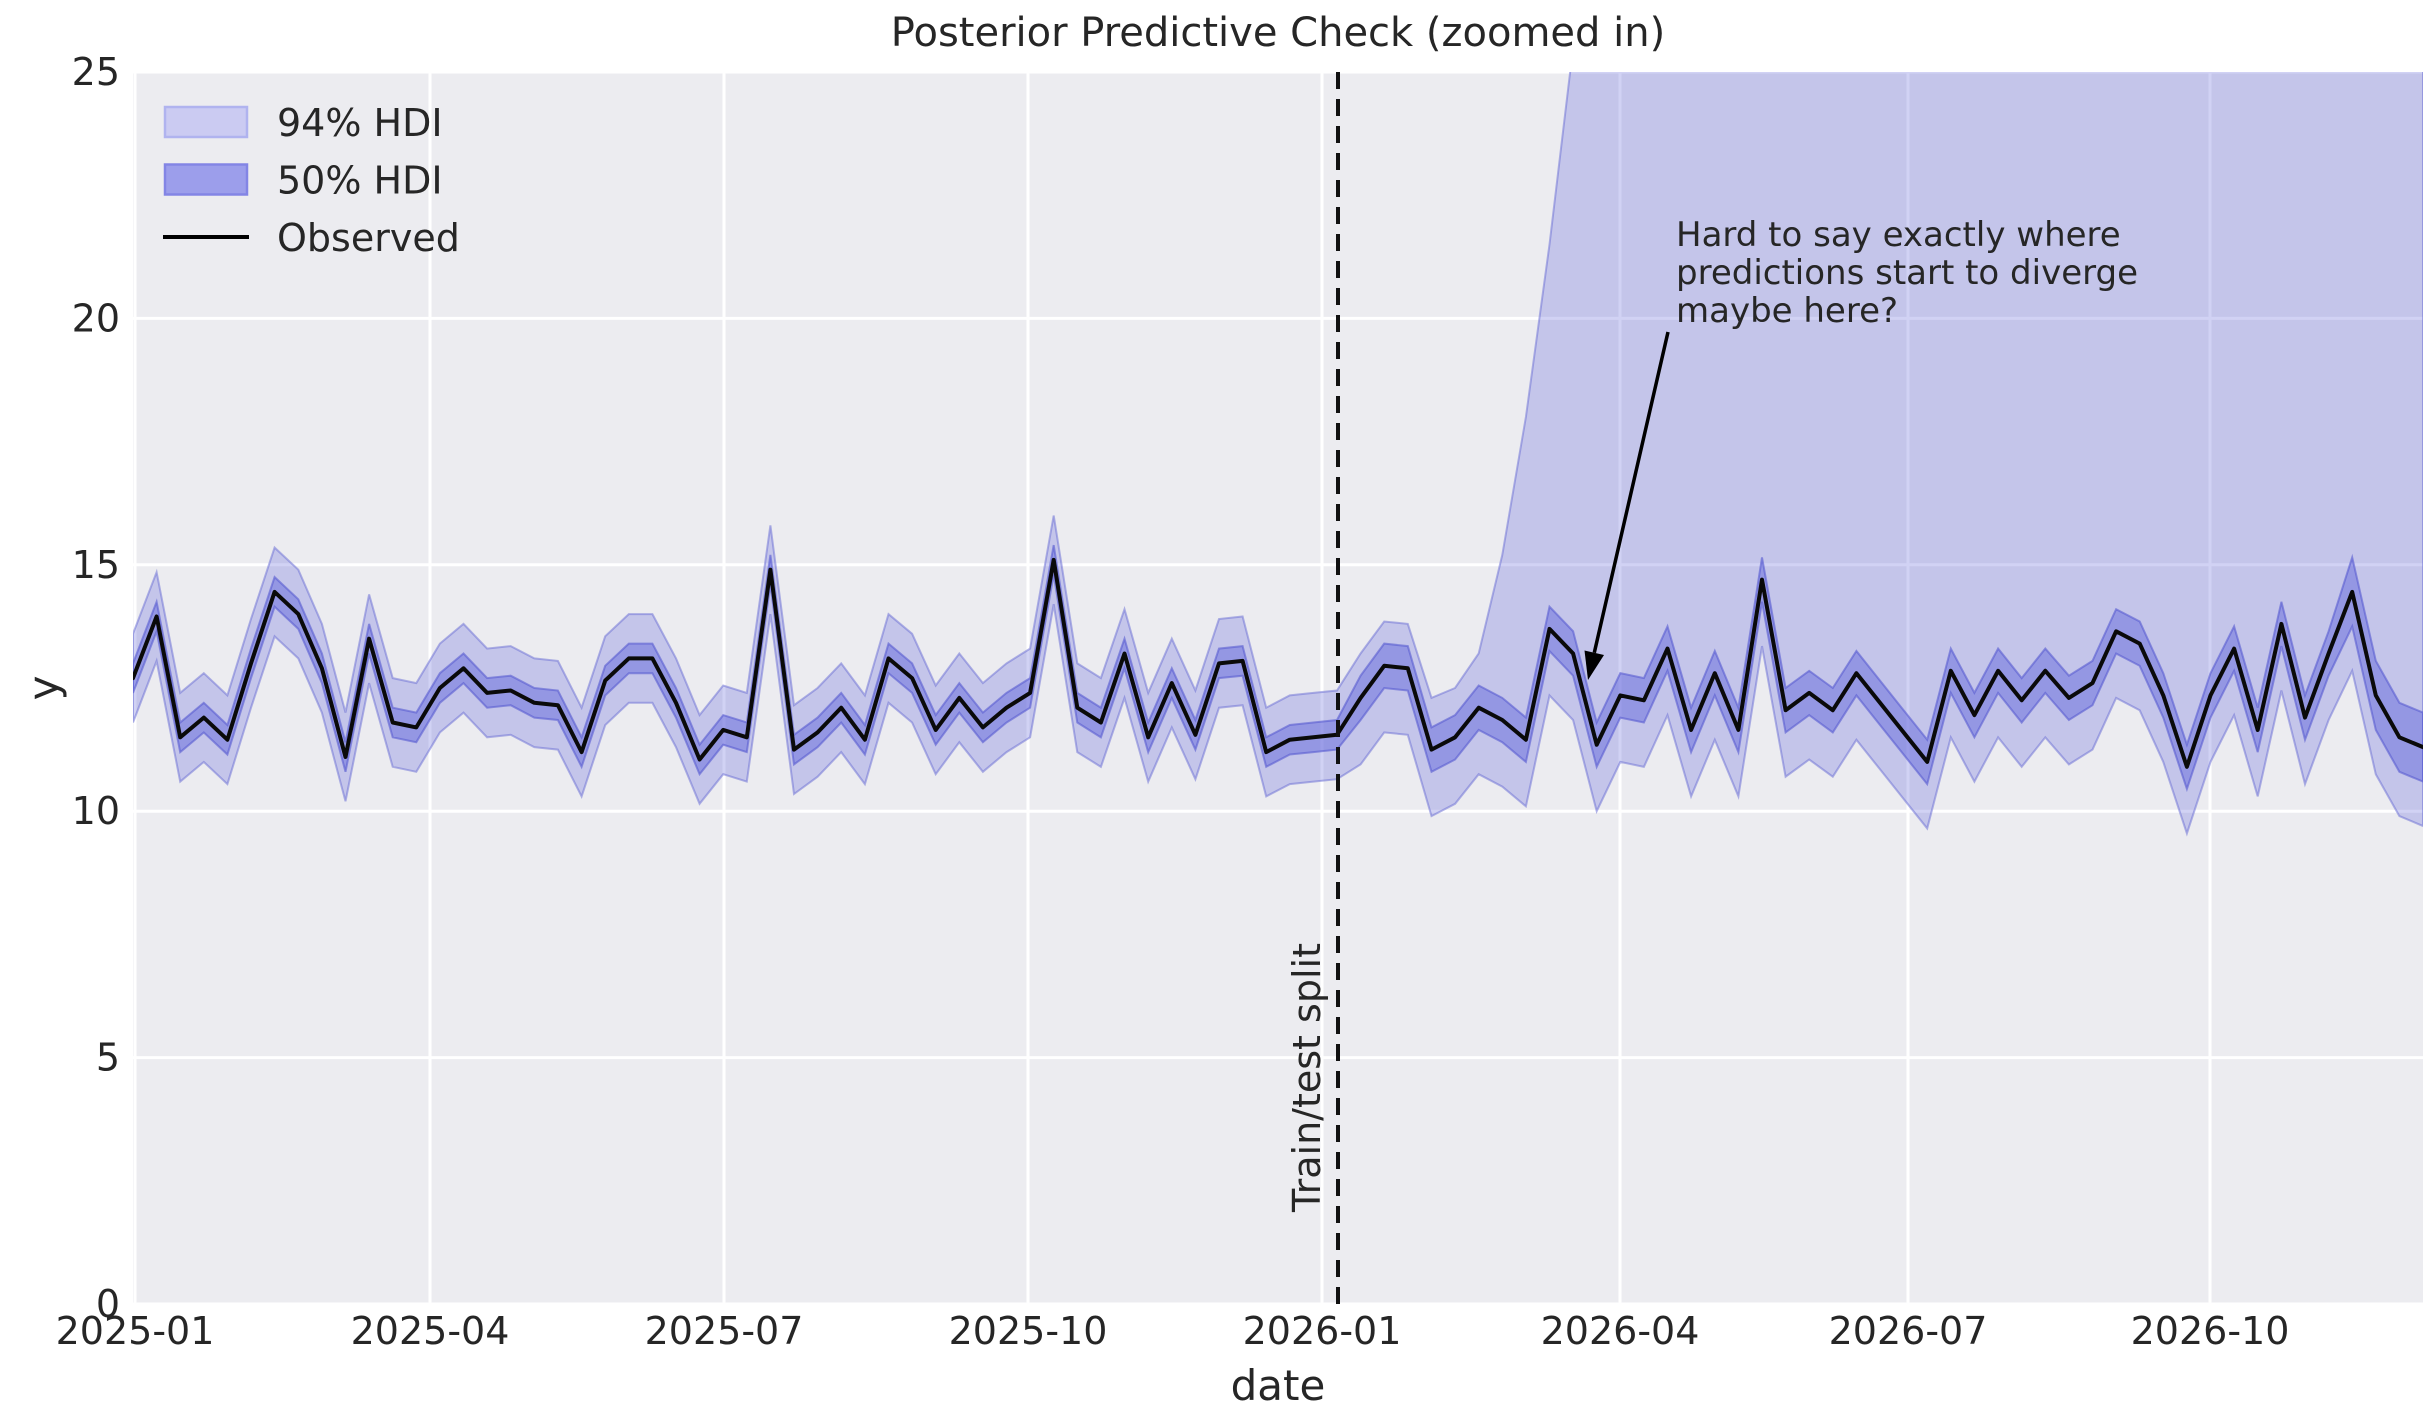 Image resolution: width=2423 pixels, height=1423 pixels. I want to click on y-axis-label: y, so click(43, 688).